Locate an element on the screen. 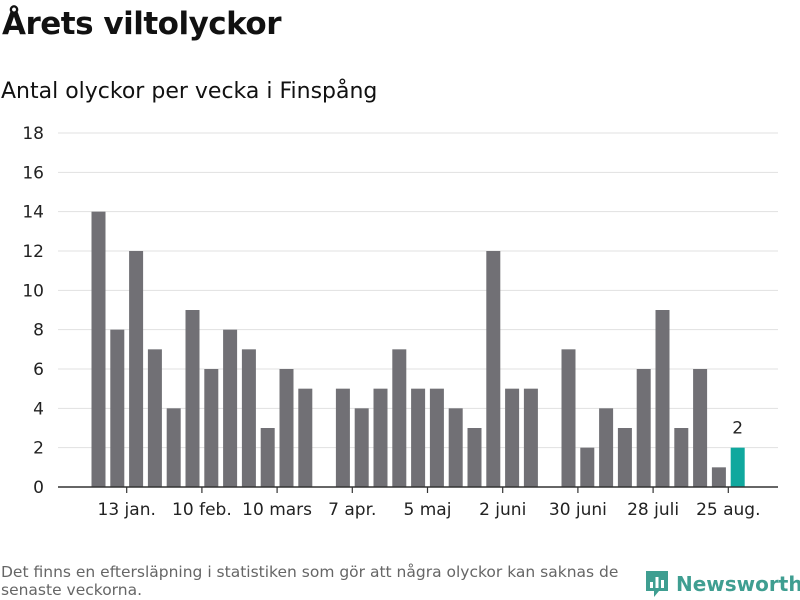 The image size is (800, 600). x-tick-label: 7 apr. is located at coordinates (352, 510).